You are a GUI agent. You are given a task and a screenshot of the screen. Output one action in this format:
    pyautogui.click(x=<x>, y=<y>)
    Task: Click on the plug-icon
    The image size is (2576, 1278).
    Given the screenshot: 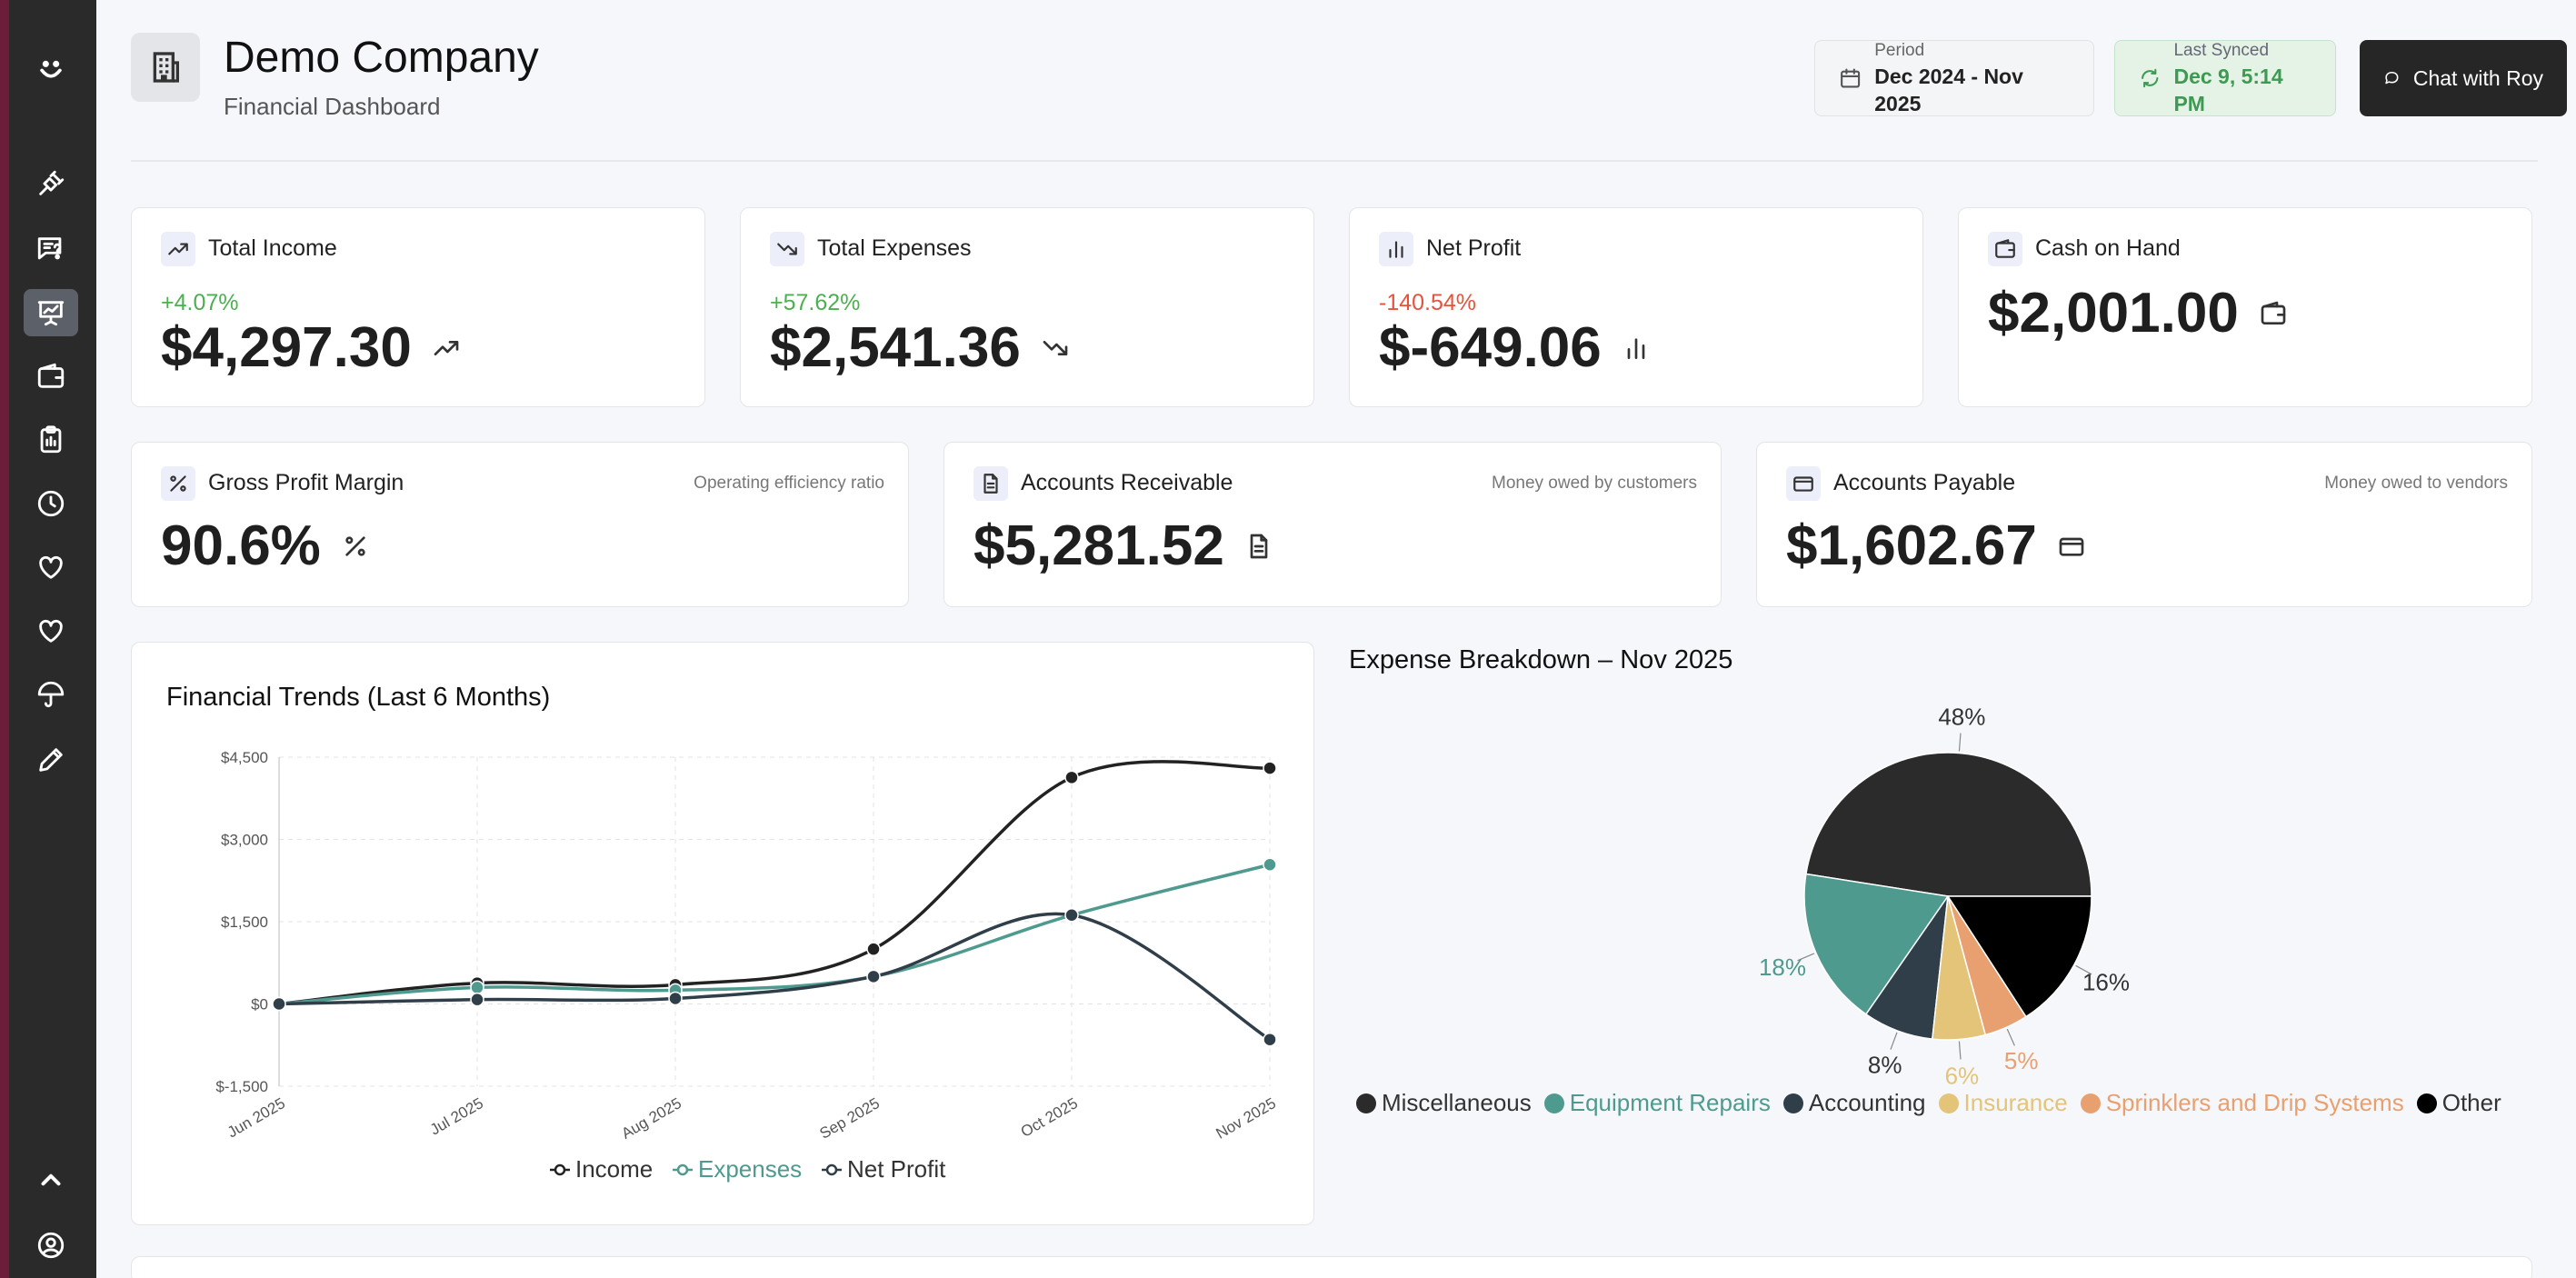 What is the action you would take?
    pyautogui.click(x=51, y=183)
    